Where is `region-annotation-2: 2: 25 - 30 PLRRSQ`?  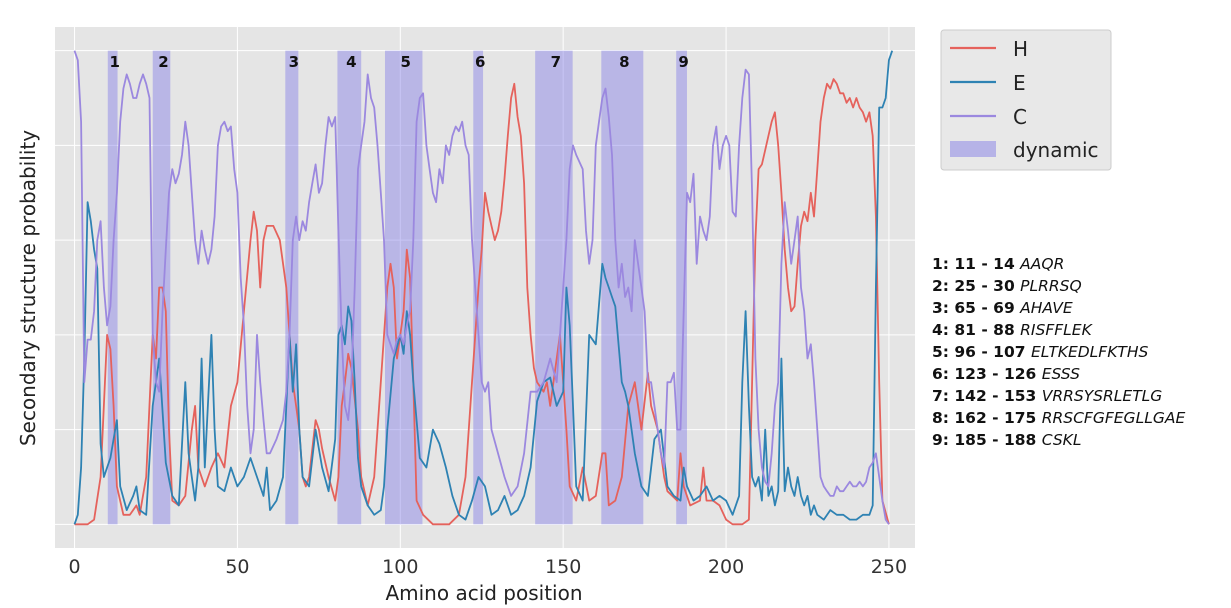
region-annotation-2: 2: 25 - 30 PLRRSQ is located at coordinates (1058, 286).